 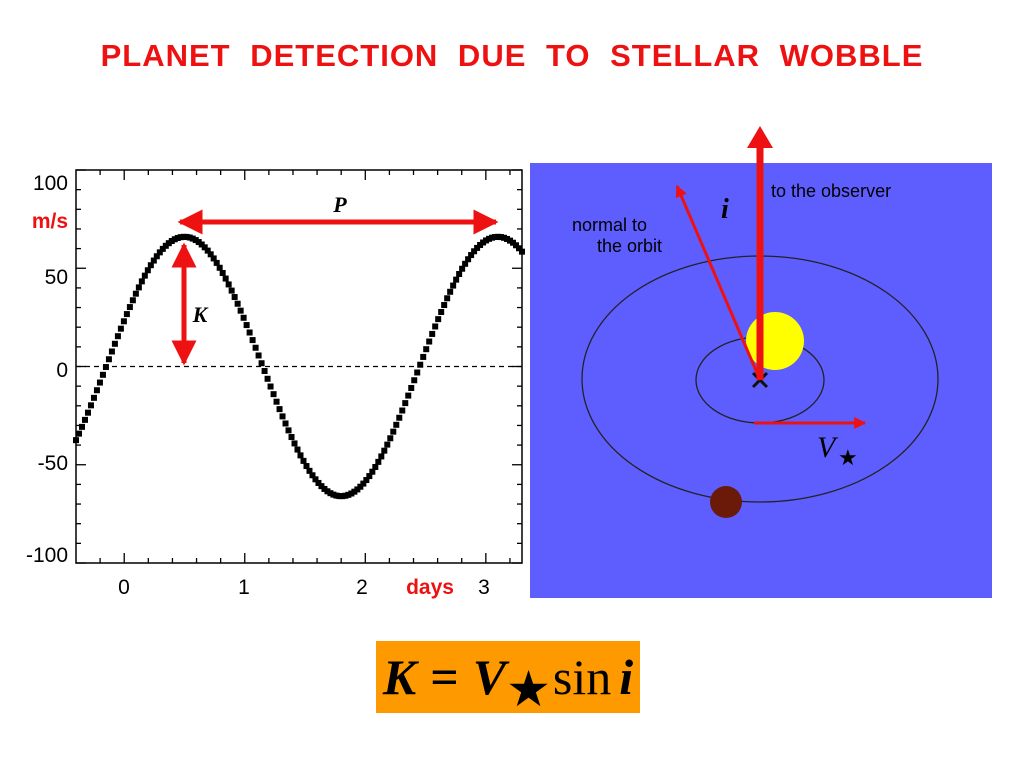 I want to click on normal-label: normal to, so click(x=609, y=225).